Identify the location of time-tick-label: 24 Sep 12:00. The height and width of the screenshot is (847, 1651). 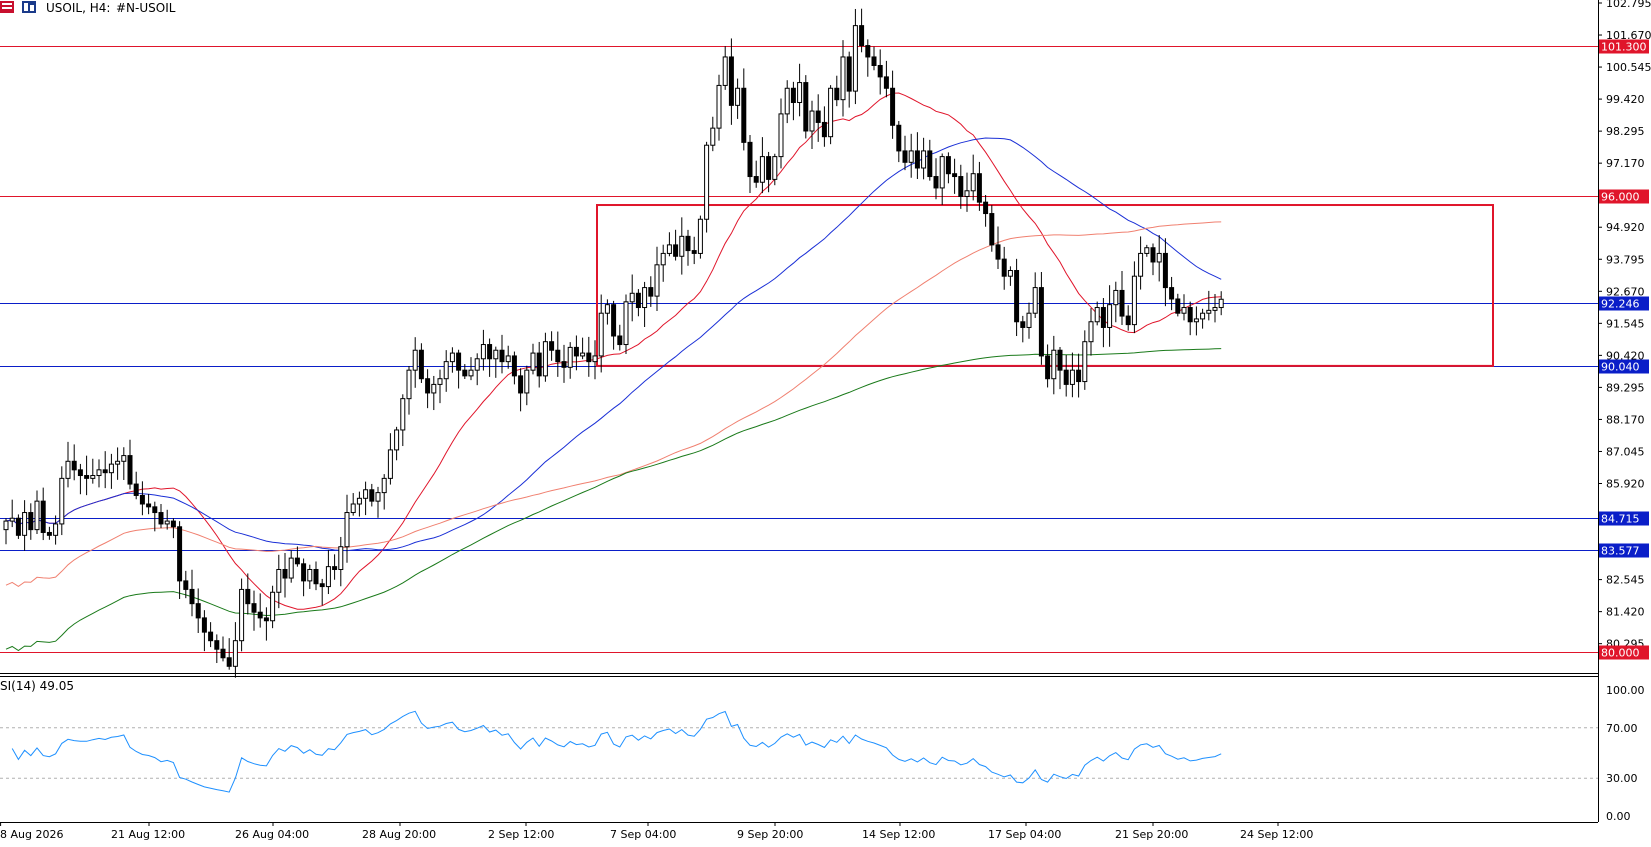
(1276, 834).